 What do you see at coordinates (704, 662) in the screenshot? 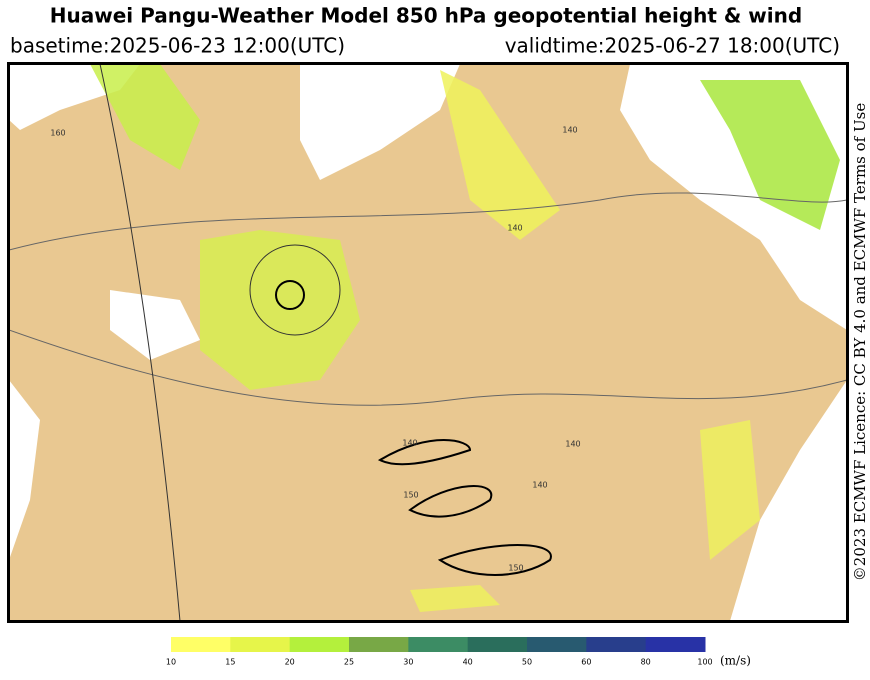
I see `colorbar-tick-label: 100` at bounding box center [704, 662].